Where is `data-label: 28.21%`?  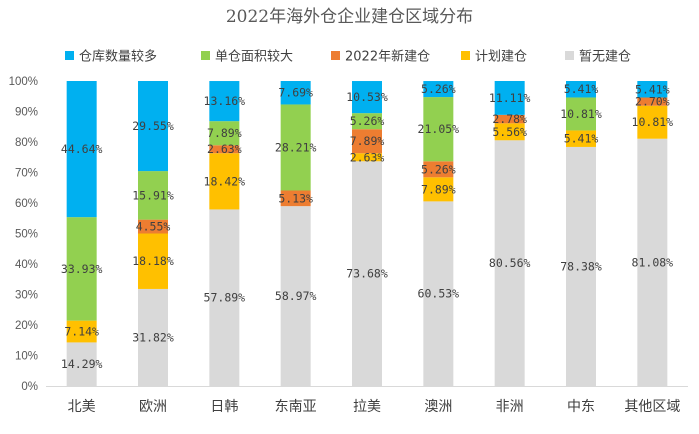 data-label: 28.21% is located at coordinates (296, 147).